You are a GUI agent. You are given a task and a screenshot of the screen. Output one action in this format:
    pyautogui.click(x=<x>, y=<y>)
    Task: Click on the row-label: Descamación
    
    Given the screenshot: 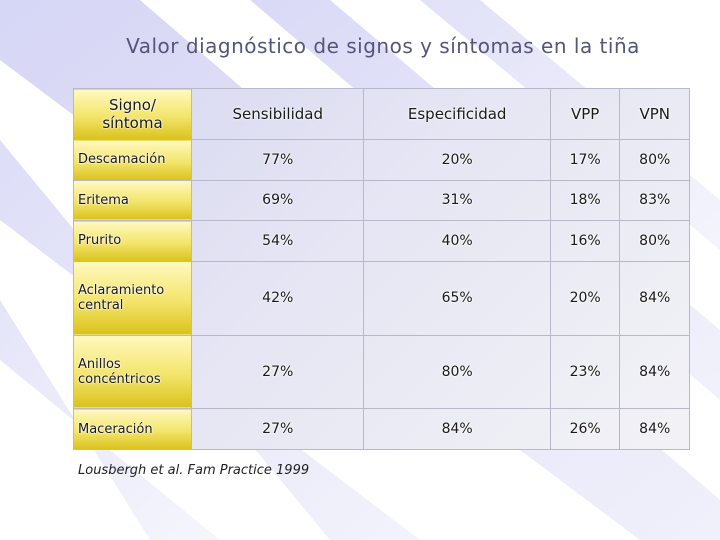 What is the action you would take?
    pyautogui.click(x=132, y=160)
    